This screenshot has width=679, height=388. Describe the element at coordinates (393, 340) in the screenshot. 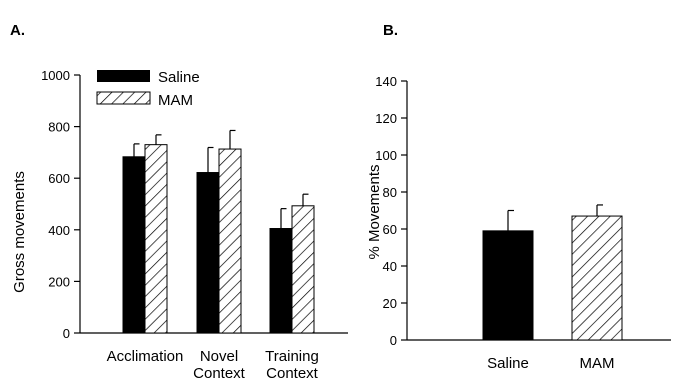

I see `panel-b-y-tick-label: 0` at that location.